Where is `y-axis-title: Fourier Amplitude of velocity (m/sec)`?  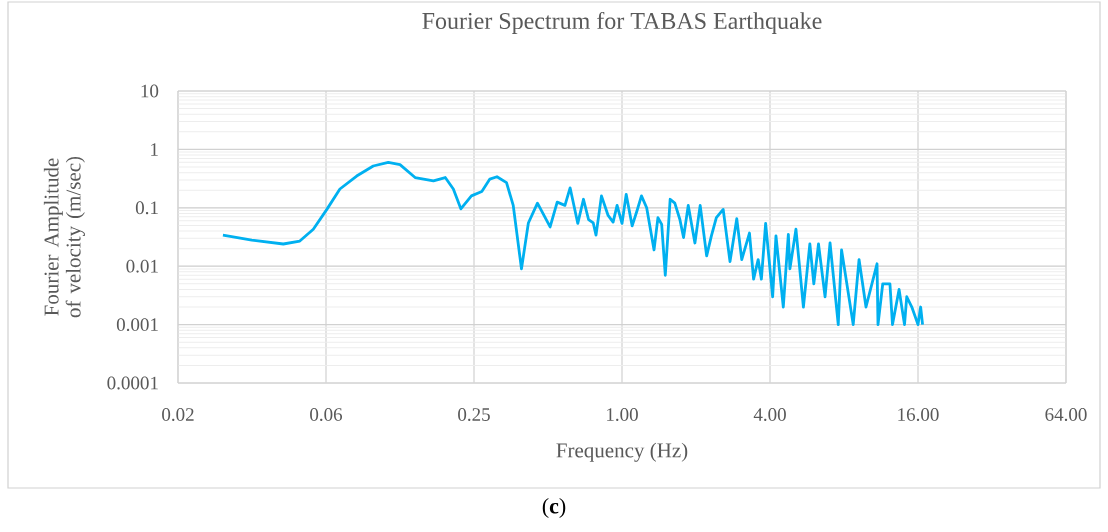 y-axis-title: Fourier Amplitude of velocity (m/sec) is located at coordinates (64, 237).